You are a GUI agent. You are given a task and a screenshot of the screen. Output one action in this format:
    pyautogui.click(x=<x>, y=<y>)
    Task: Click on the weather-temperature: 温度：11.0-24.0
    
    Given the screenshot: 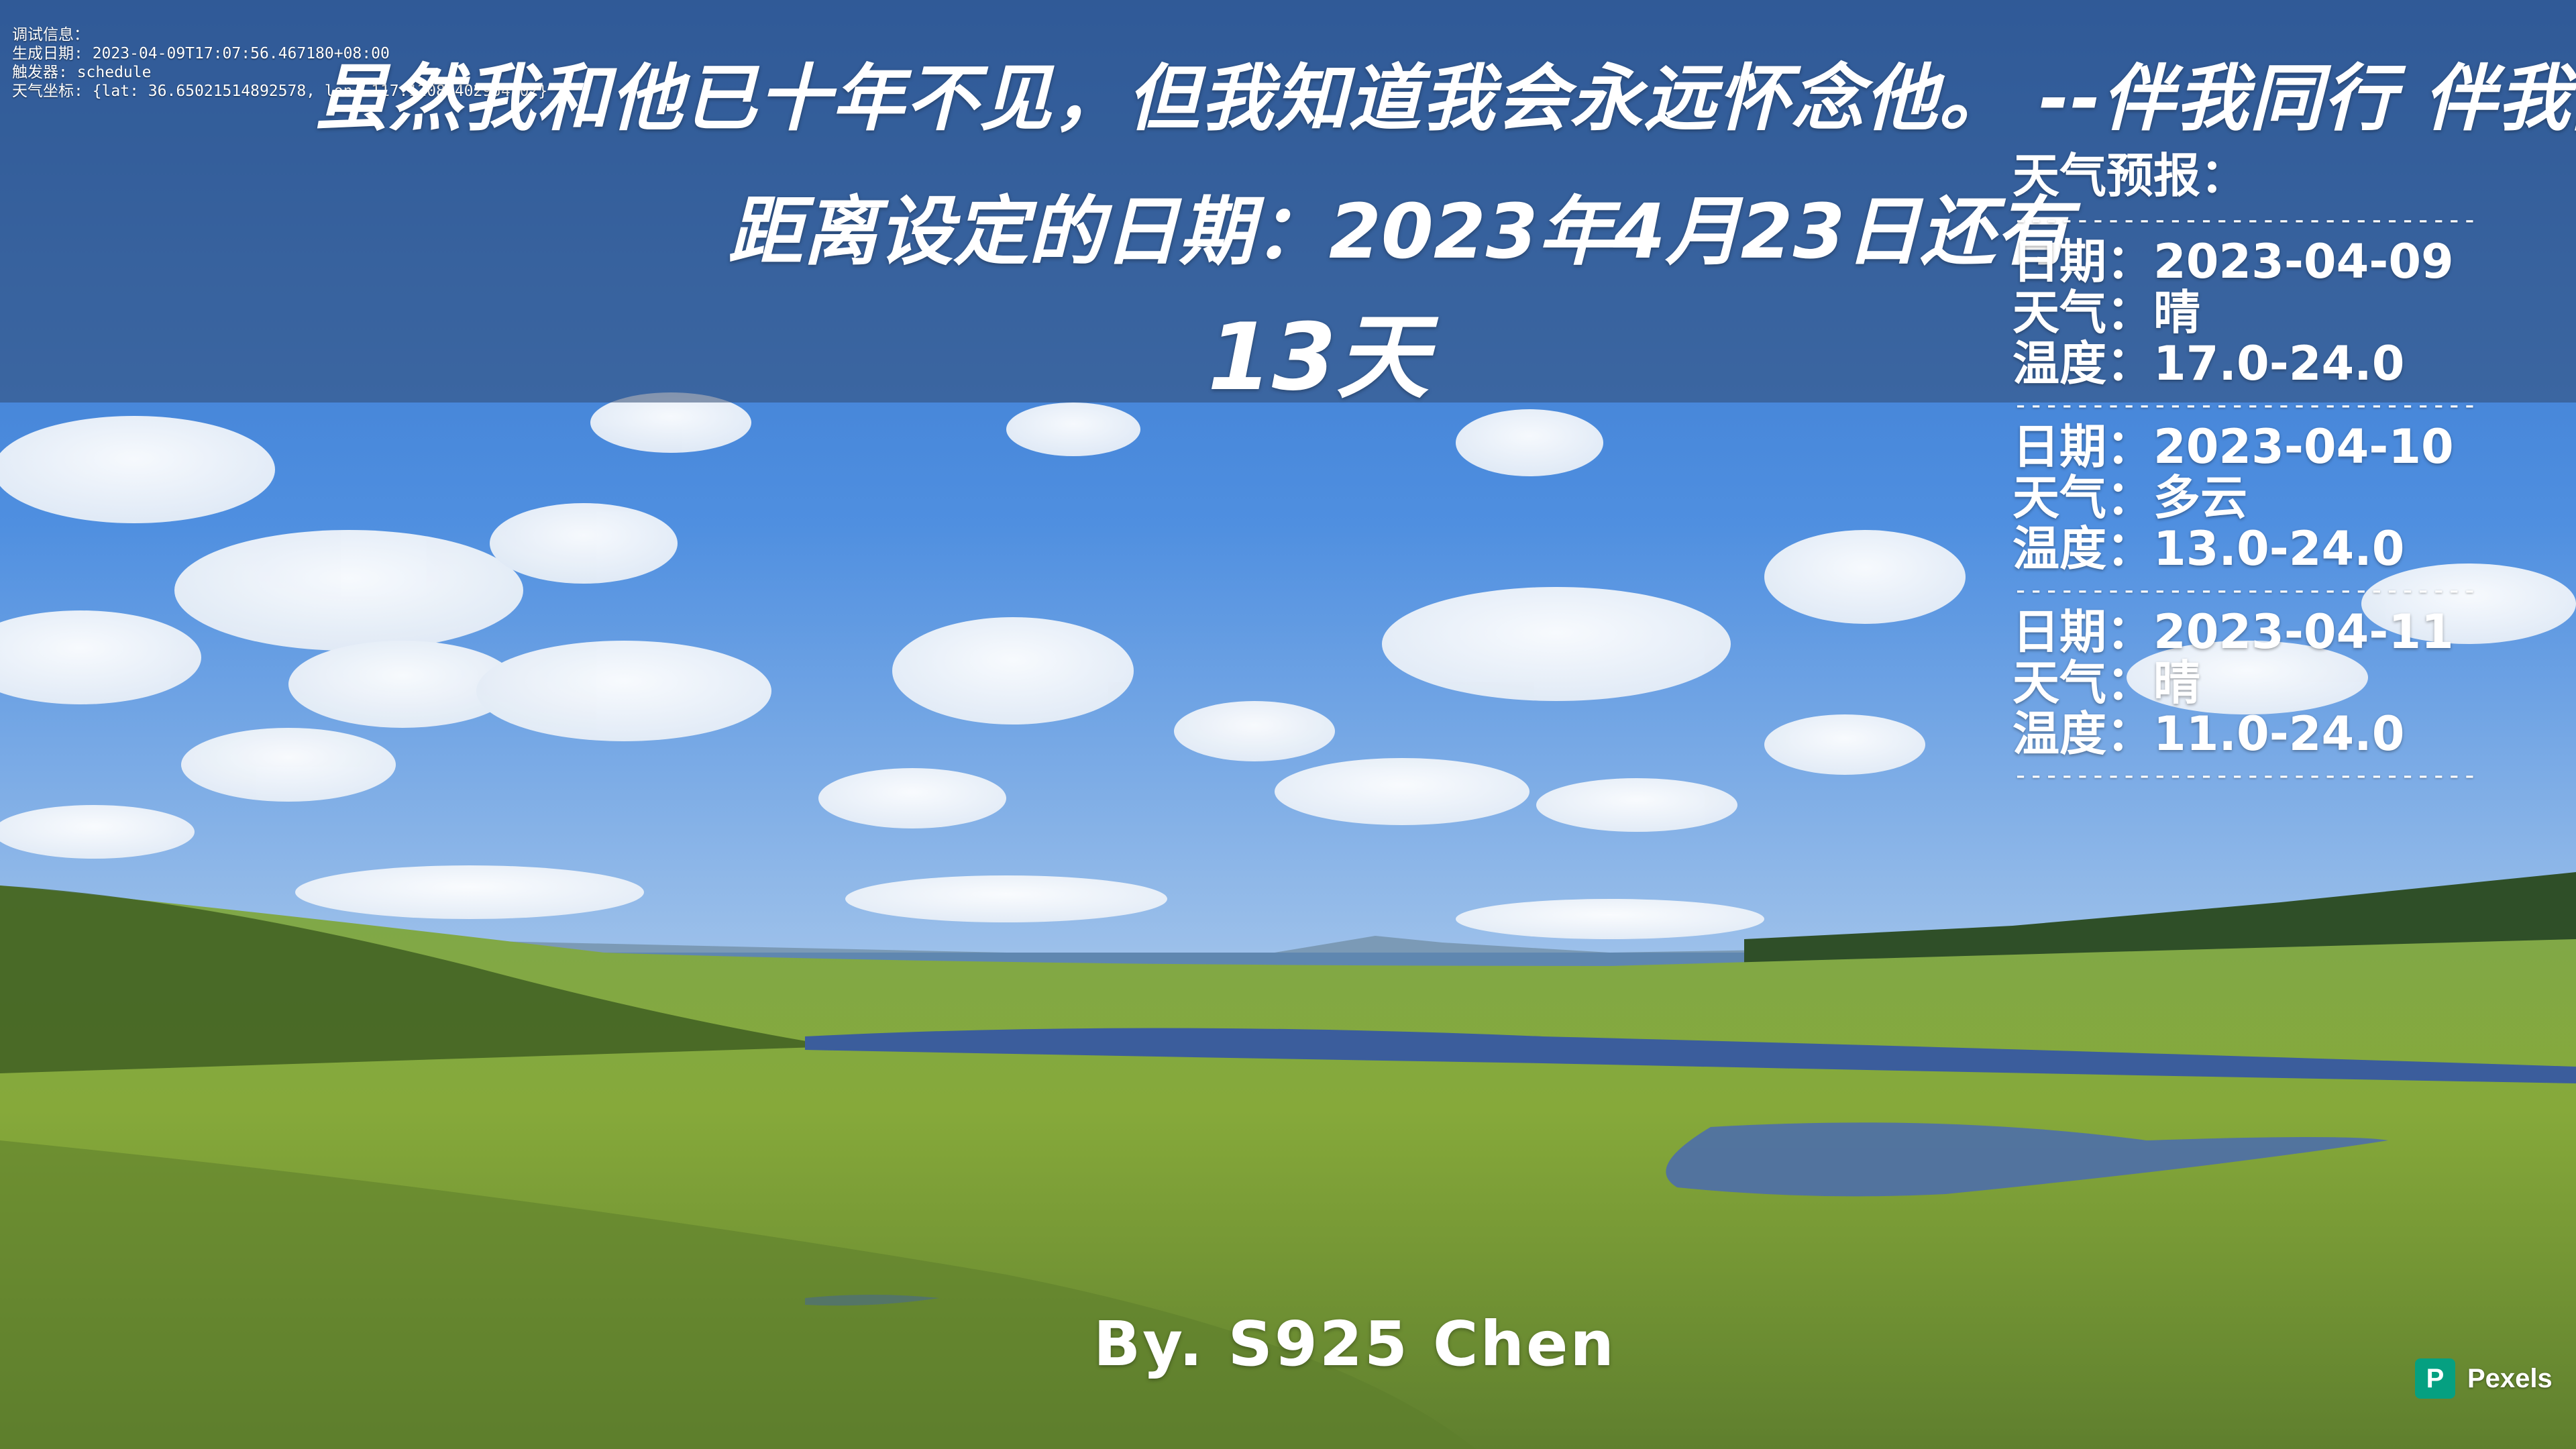 What is the action you would take?
    pyautogui.click(x=2208, y=733)
    